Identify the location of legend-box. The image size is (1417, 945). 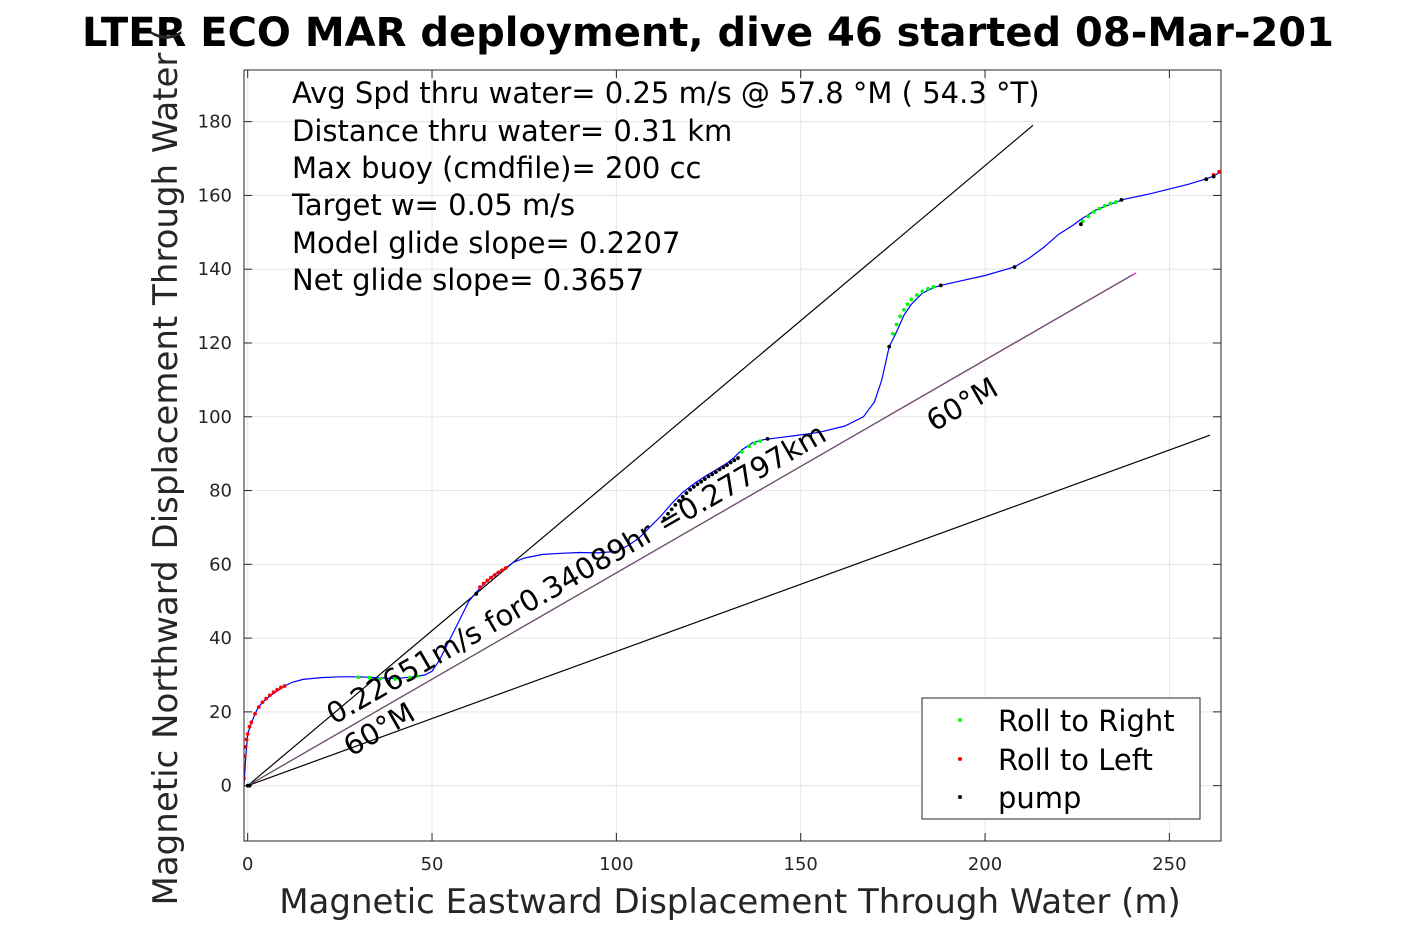
(1061, 758).